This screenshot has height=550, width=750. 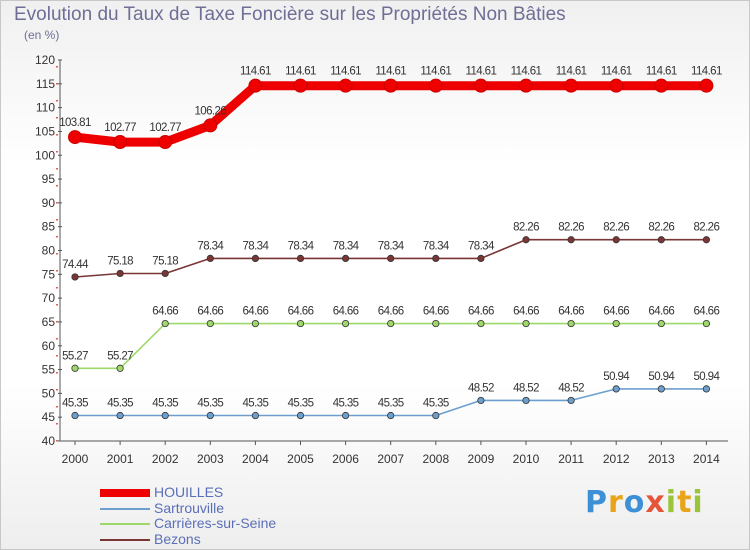 I want to click on legend-label: Carrières-sur-Seine, so click(x=215, y=523).